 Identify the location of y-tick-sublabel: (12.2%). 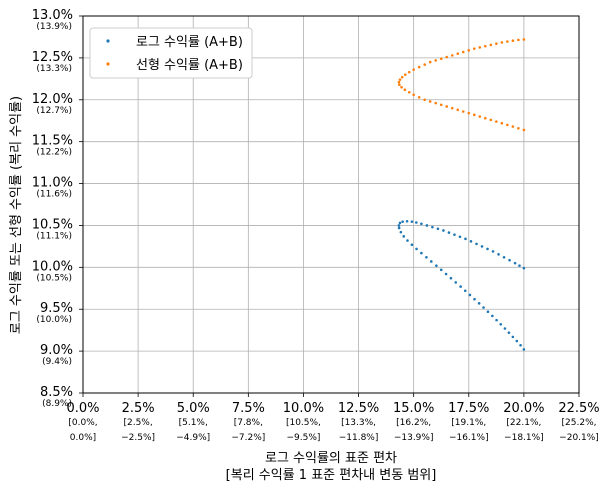
(54, 153).